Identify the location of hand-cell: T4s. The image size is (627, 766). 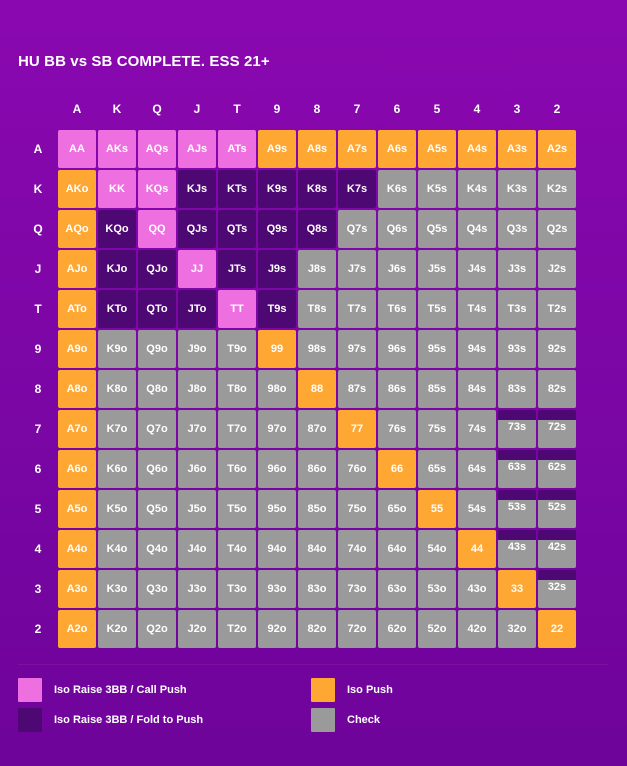
(477, 309).